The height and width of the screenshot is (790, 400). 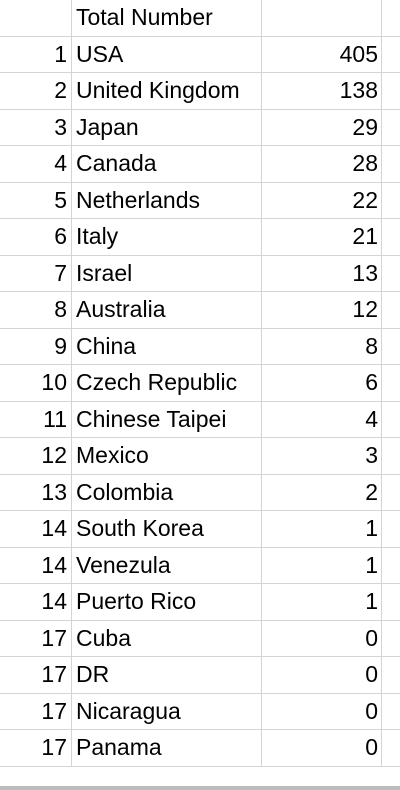 I want to click on table-row: 12 Mexico 3, so click(x=200, y=456).